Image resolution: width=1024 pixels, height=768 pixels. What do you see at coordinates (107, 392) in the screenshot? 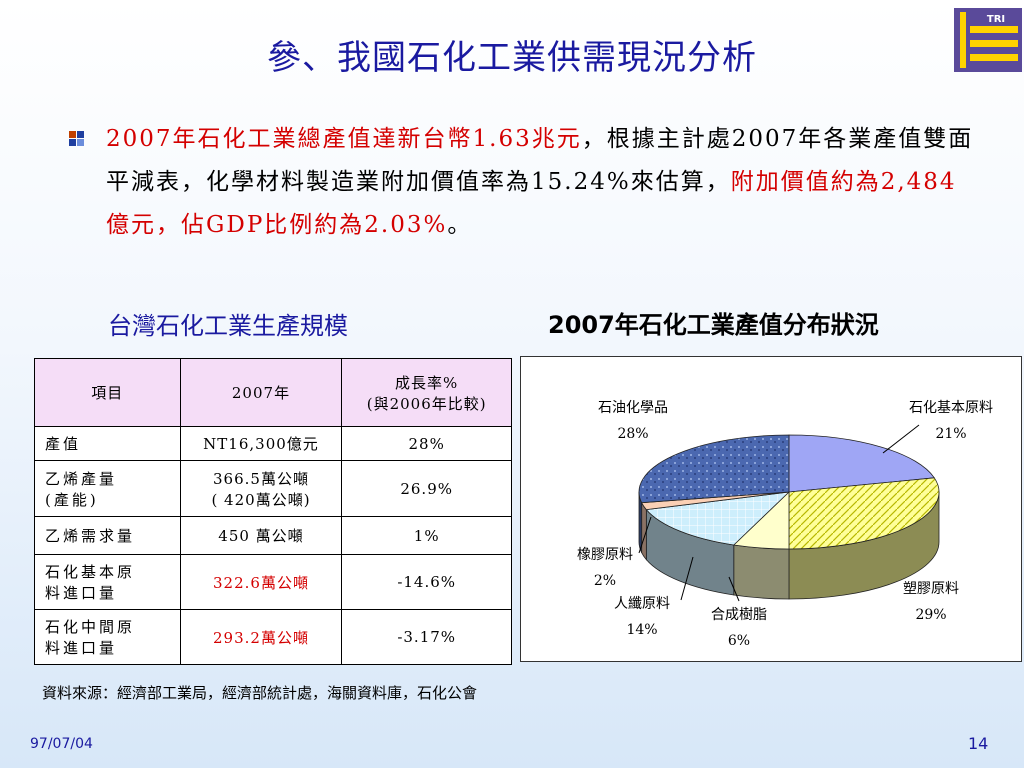
I see `header-item: 項目` at bounding box center [107, 392].